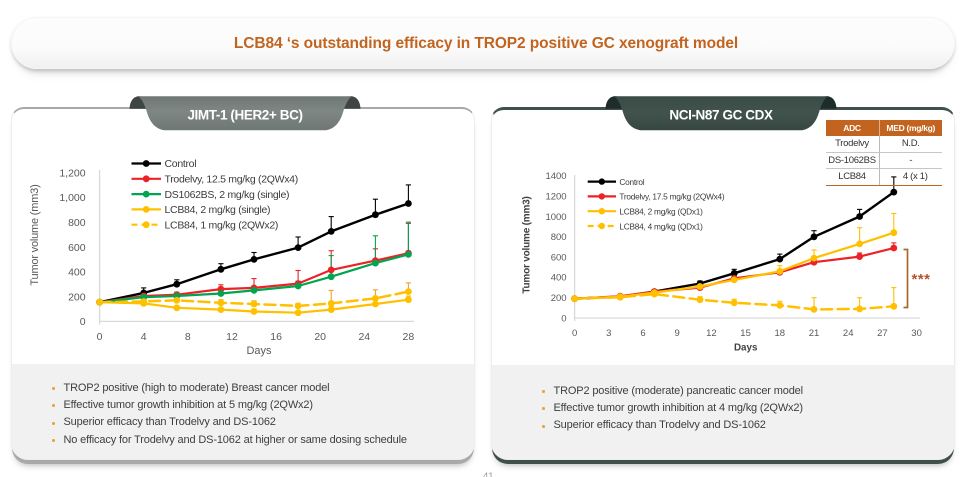 The height and width of the screenshot is (477, 960). Describe the element at coordinates (672, 197) in the screenshot. I see `svg-text: Trodelvy, 17.5 mg/kg (2QWx4)` at that location.